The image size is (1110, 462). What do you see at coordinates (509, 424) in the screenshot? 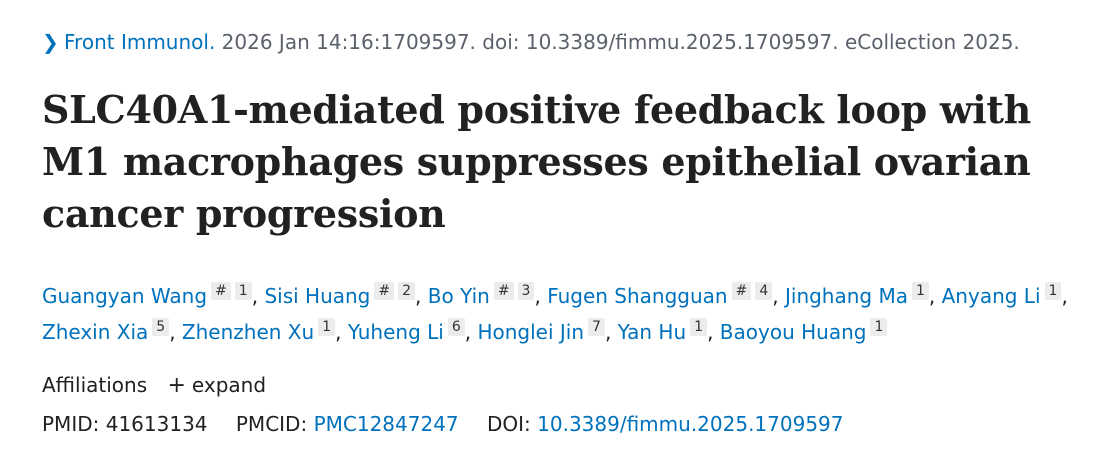
I see `doi-label: DOI:` at bounding box center [509, 424].